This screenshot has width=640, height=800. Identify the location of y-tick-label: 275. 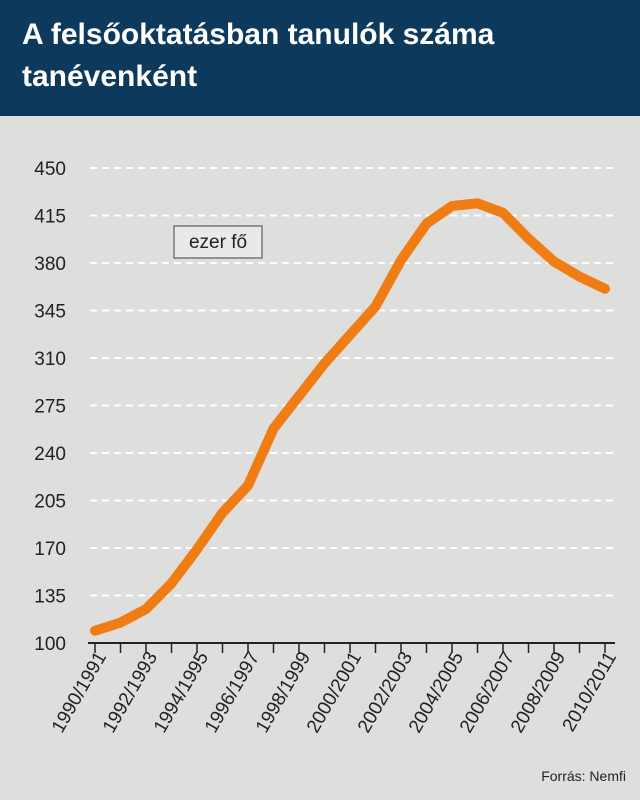
(50, 407).